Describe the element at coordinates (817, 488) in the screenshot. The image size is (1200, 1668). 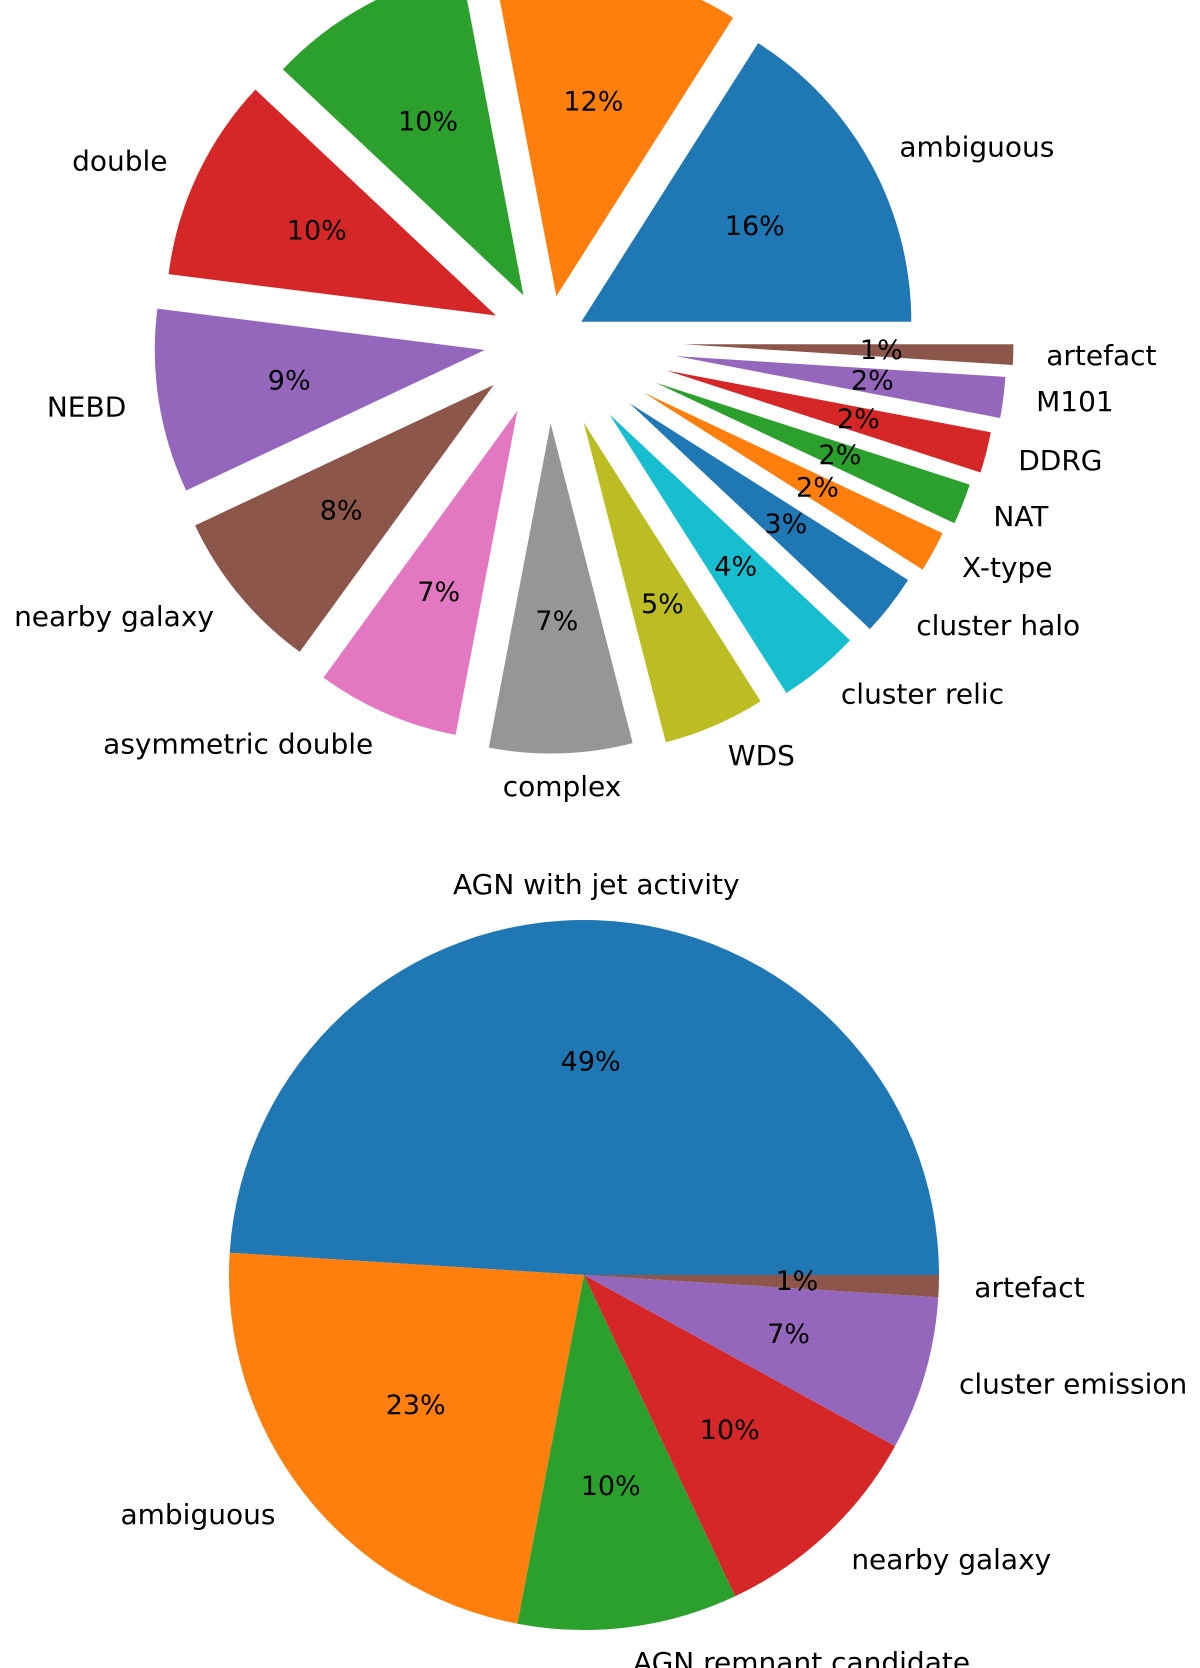
I see `pct-label-x-type: 2%` at that location.